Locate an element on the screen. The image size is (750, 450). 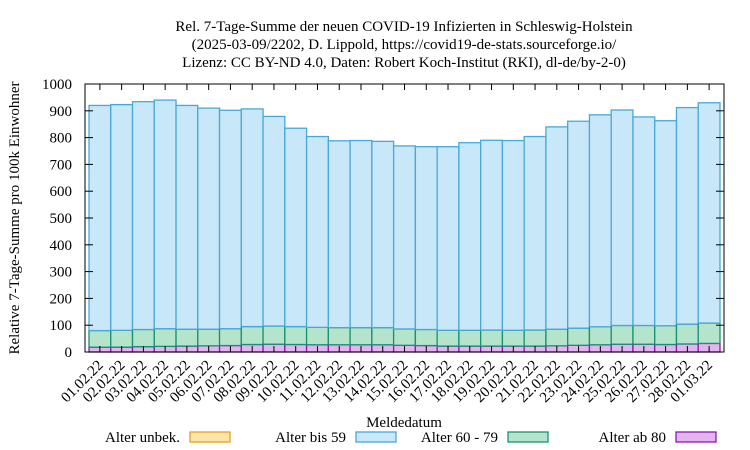
y-tick-label: 600 is located at coordinates (61, 192).